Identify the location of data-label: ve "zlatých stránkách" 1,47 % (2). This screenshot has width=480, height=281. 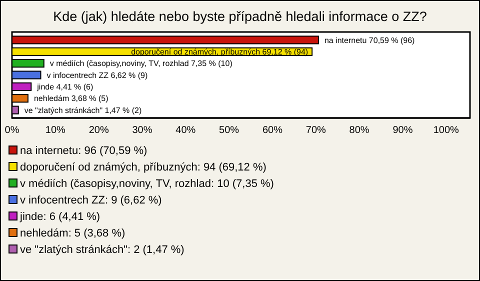
(83, 110).